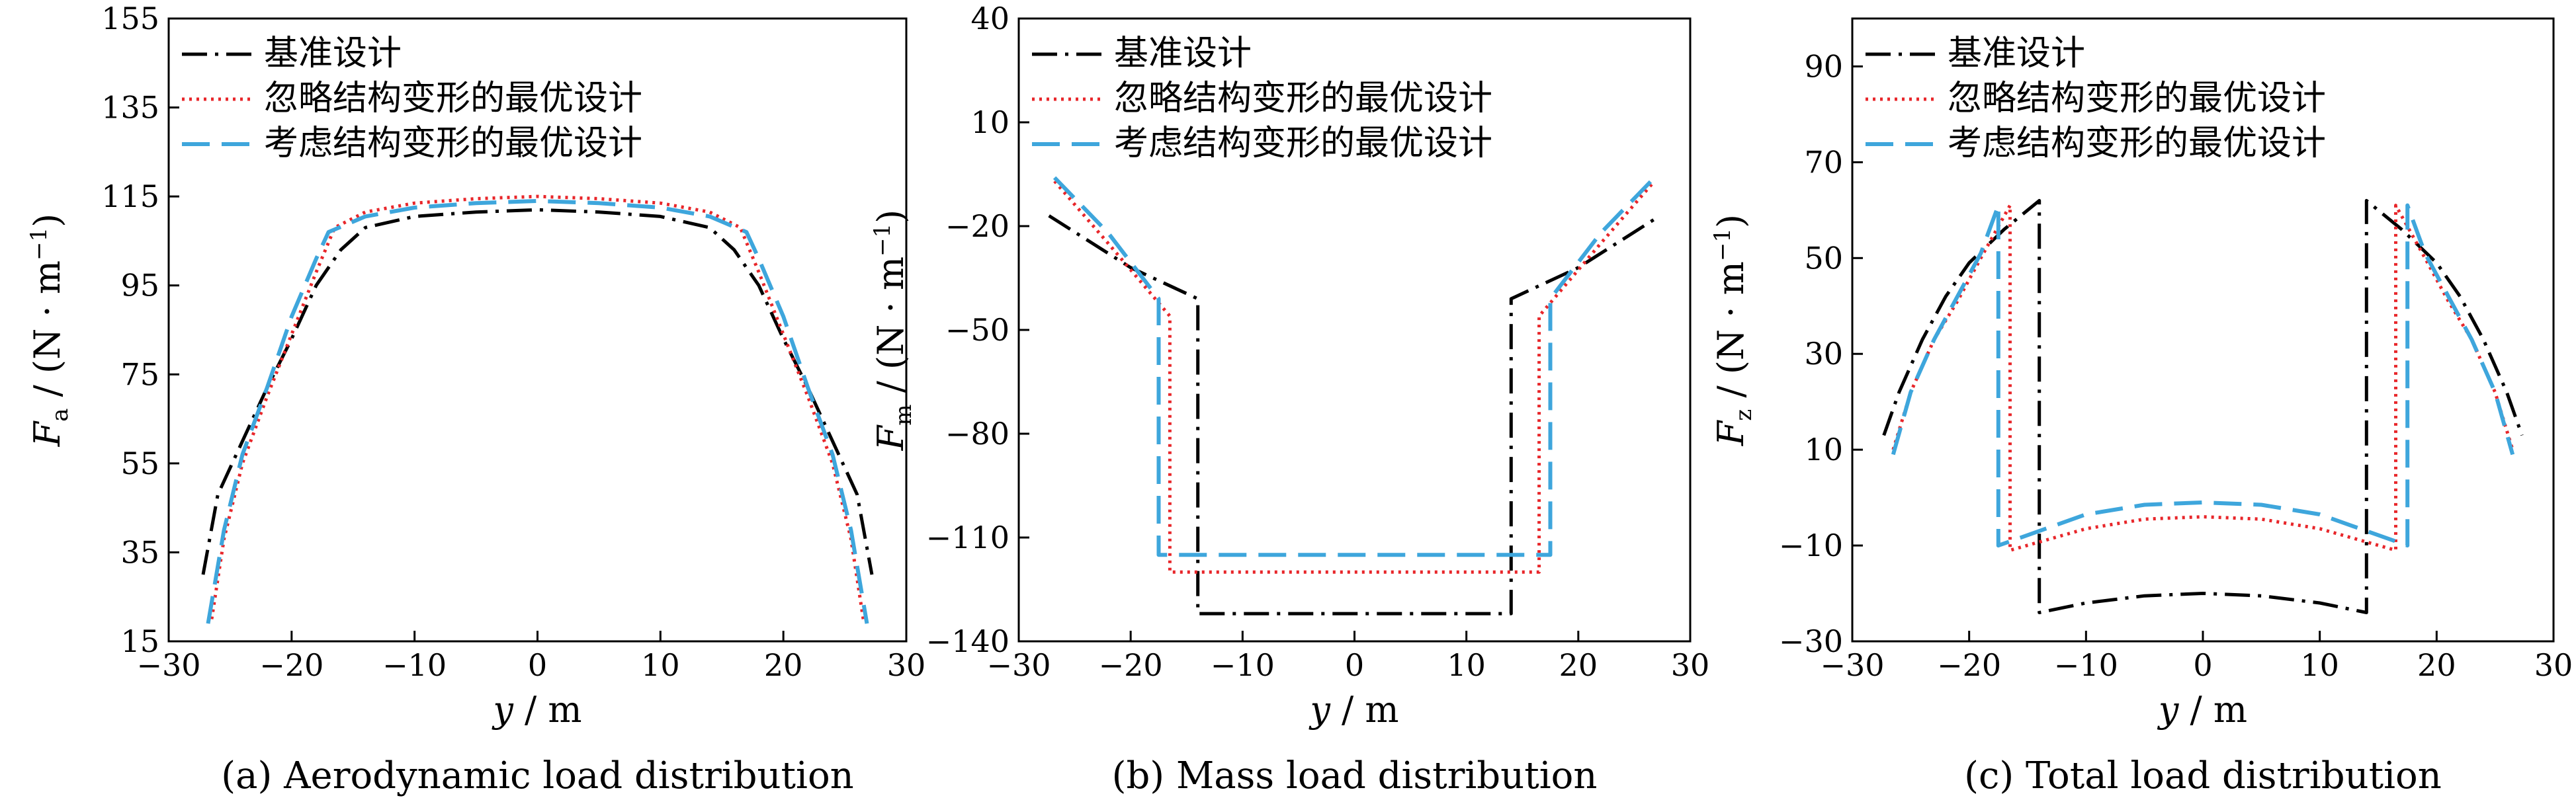 This screenshot has width=2576, height=800. What do you see at coordinates (2203, 775) in the screenshot?
I see `panel-caption: (c) Total load distribution` at bounding box center [2203, 775].